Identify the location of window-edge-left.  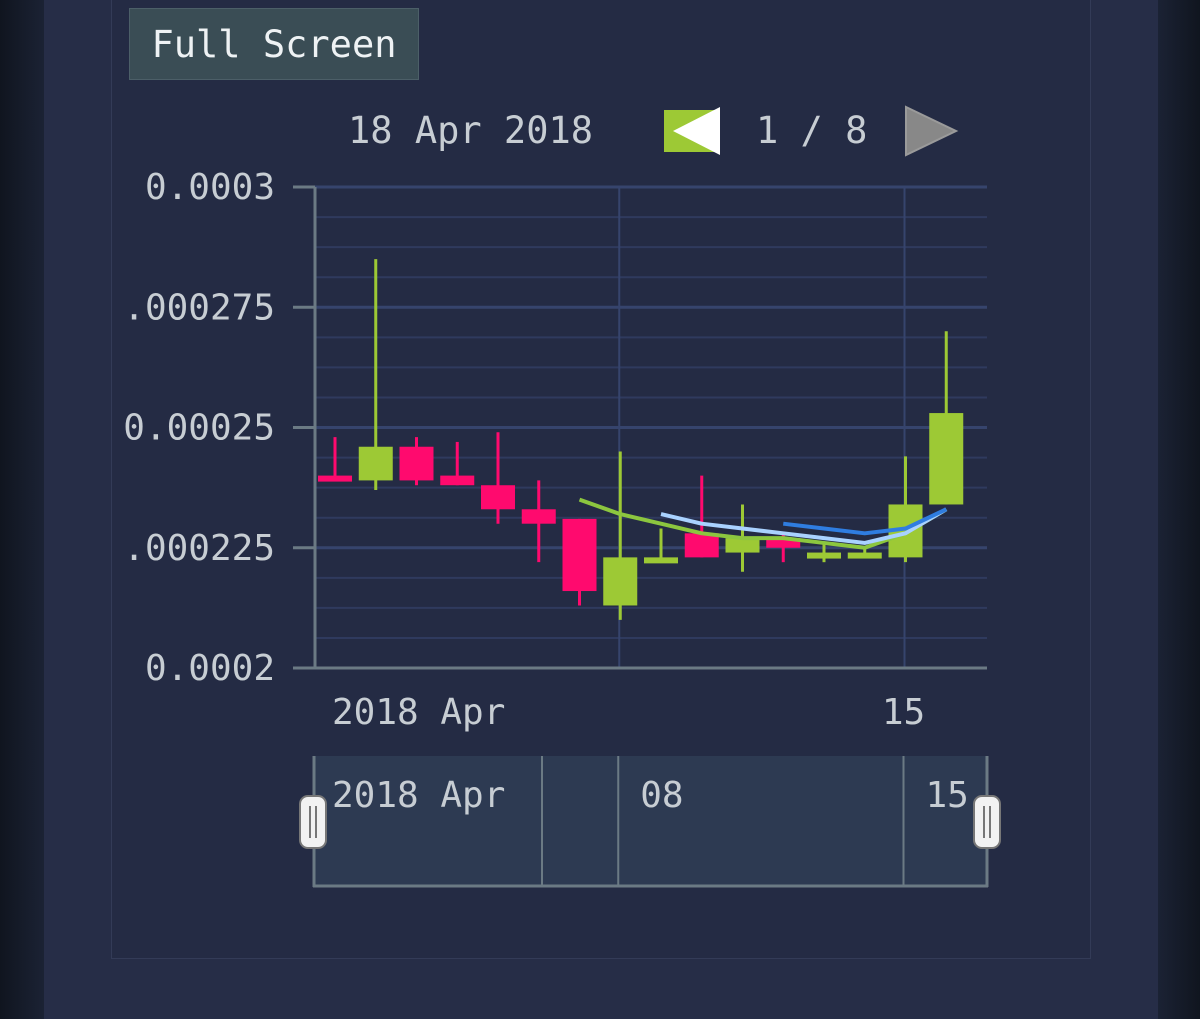
(22, 509).